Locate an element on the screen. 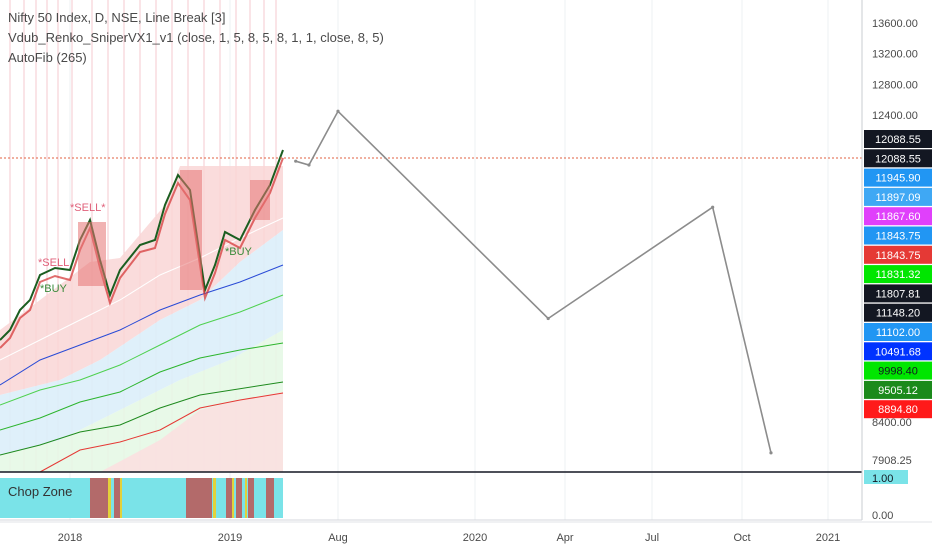 This screenshot has height=550, width=932. price-label-text: 11945.90 is located at coordinates (897, 179).